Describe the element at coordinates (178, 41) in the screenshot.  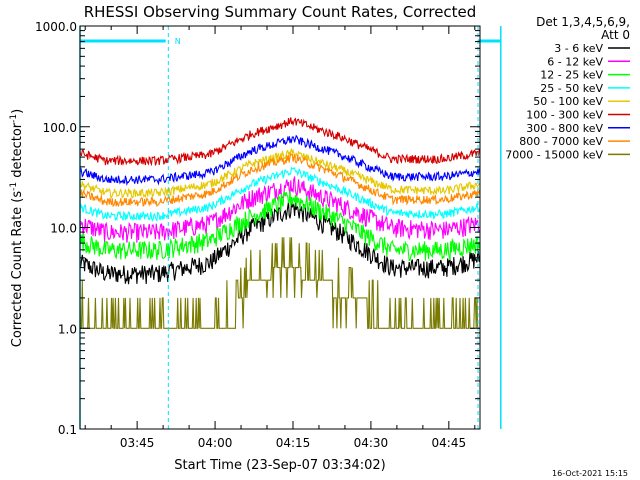
I see `flag-bar-label-1: N` at that location.